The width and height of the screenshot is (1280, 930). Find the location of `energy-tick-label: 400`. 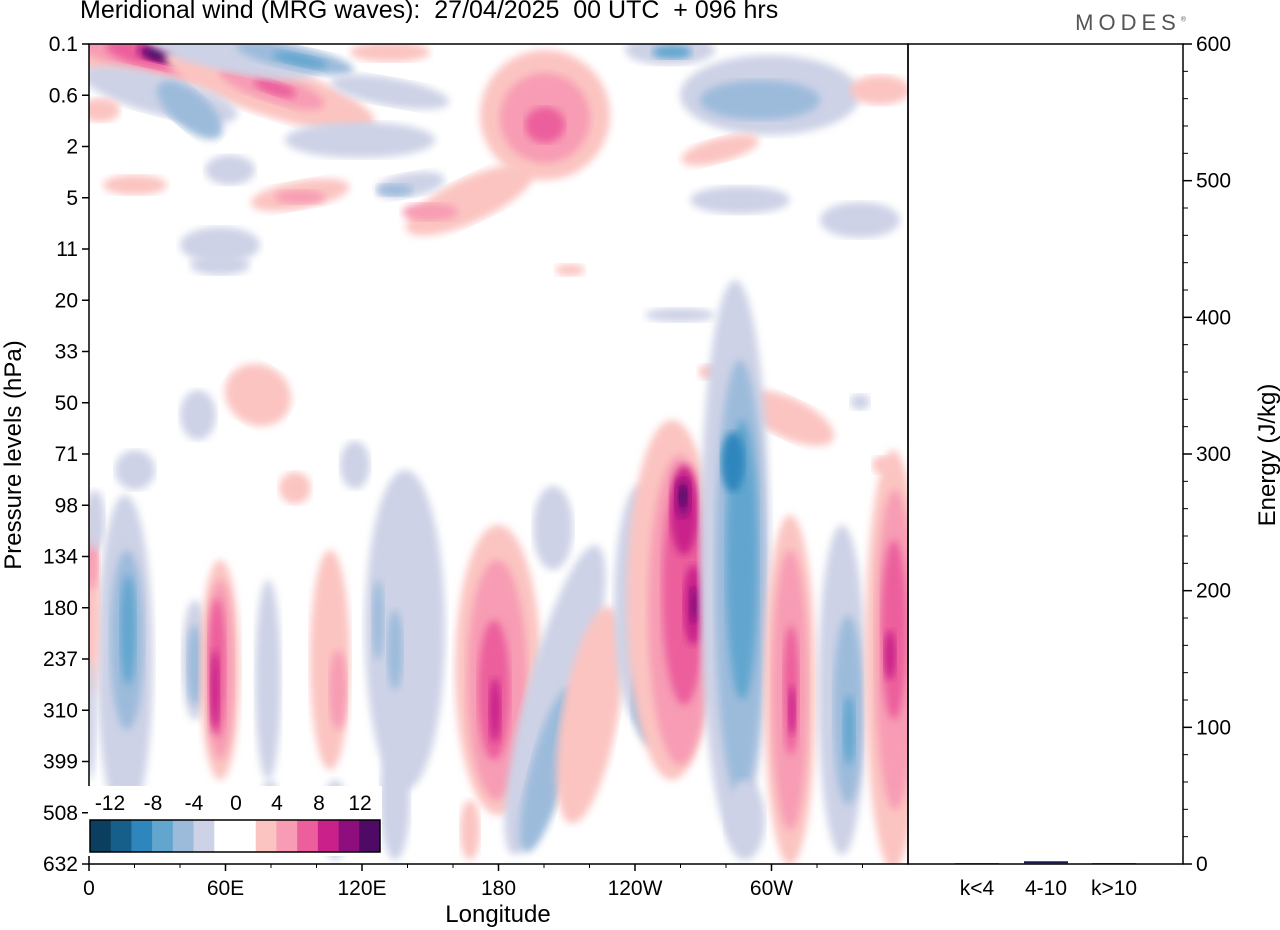

energy-tick-label: 400 is located at coordinates (1213, 317).